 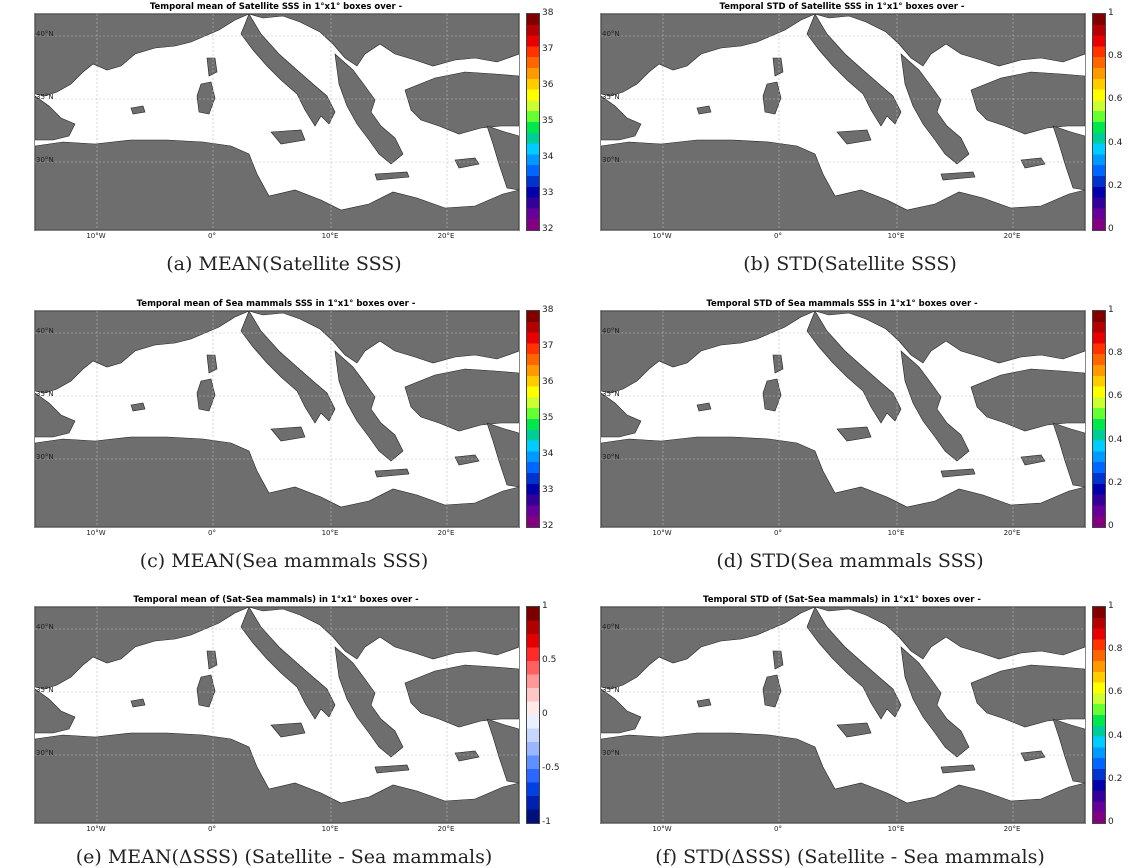 What do you see at coordinates (548, 526) in the screenshot?
I see `colorbar-tick-label: 32` at bounding box center [548, 526].